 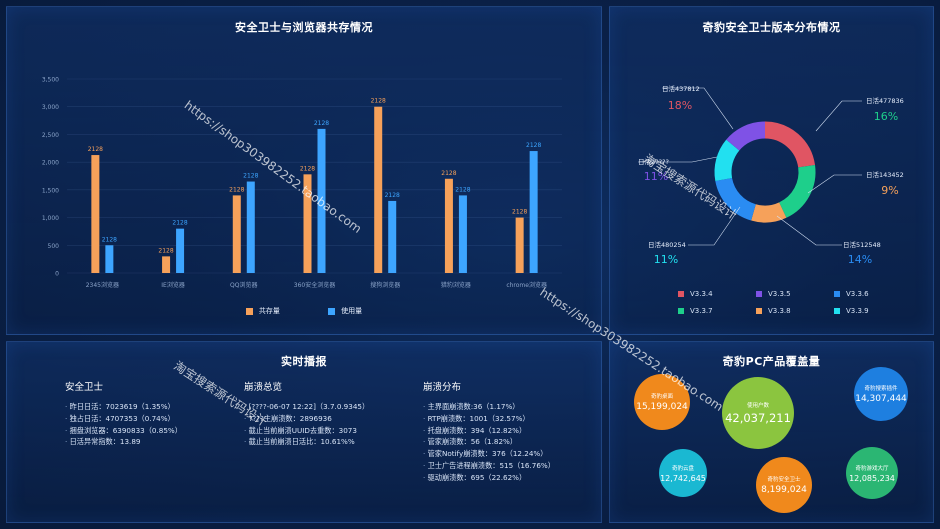 I want to click on legend-v335: V3.3.5, so click(x=773, y=294).